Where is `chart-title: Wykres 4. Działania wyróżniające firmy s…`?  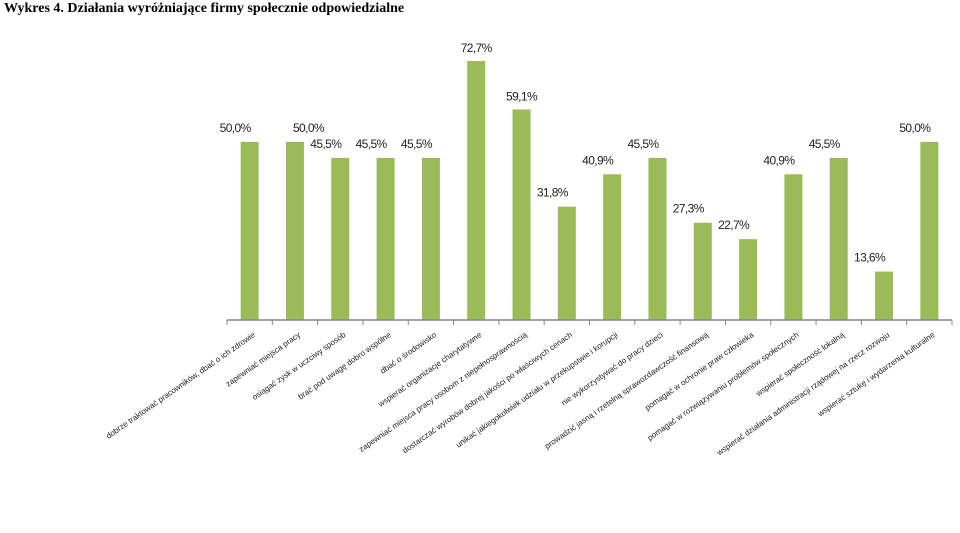 chart-title: Wykres 4. Działania wyróżniające firmy s… is located at coordinates (204, 8).